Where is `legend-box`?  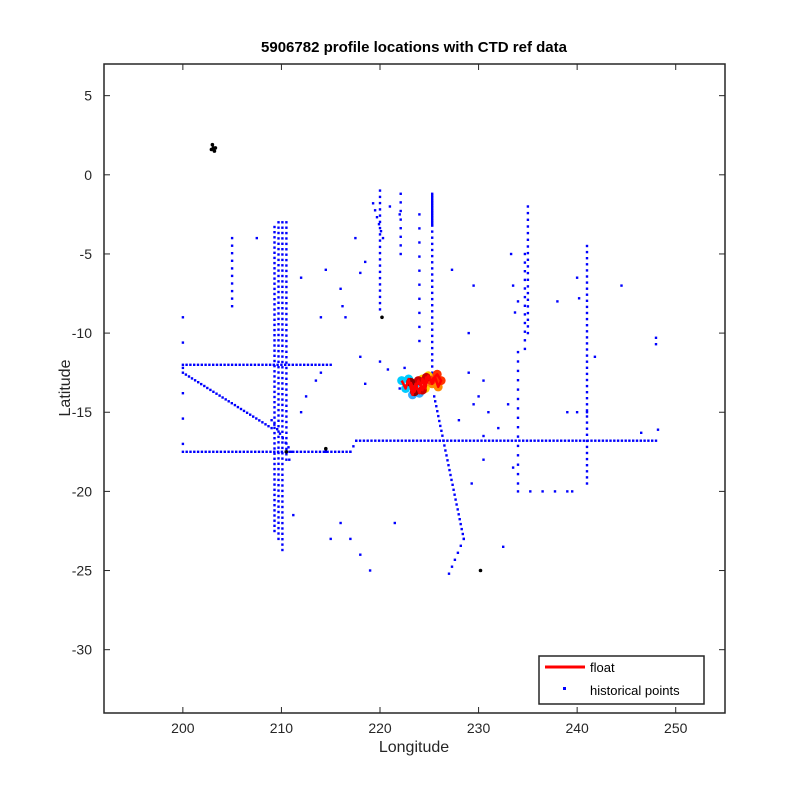
legend-box is located at coordinates (621, 680).